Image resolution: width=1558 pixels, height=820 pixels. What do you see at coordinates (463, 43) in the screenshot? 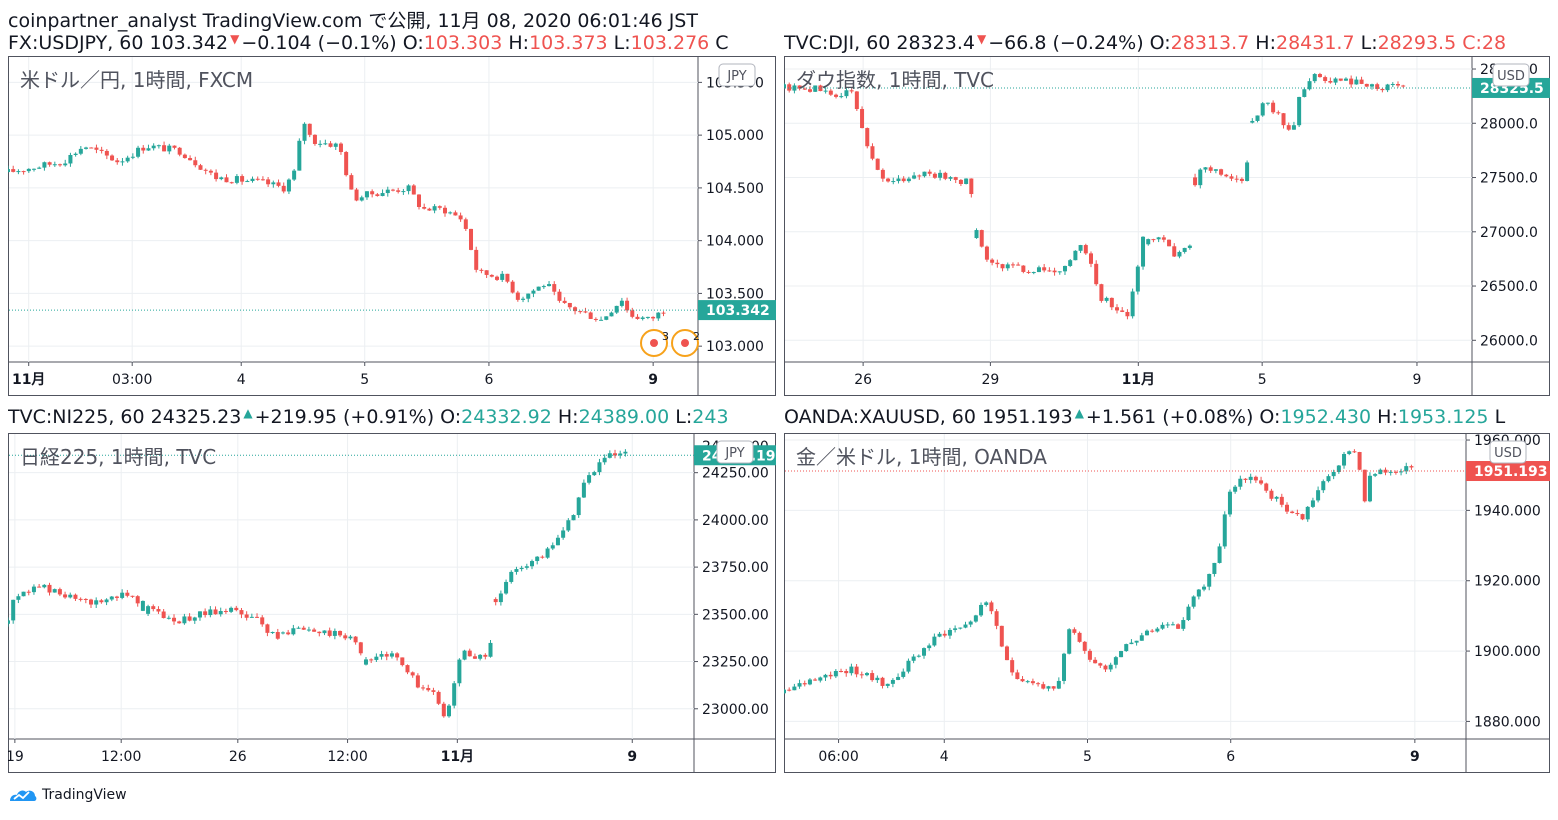
I see `open-value: 103.303` at bounding box center [463, 43].